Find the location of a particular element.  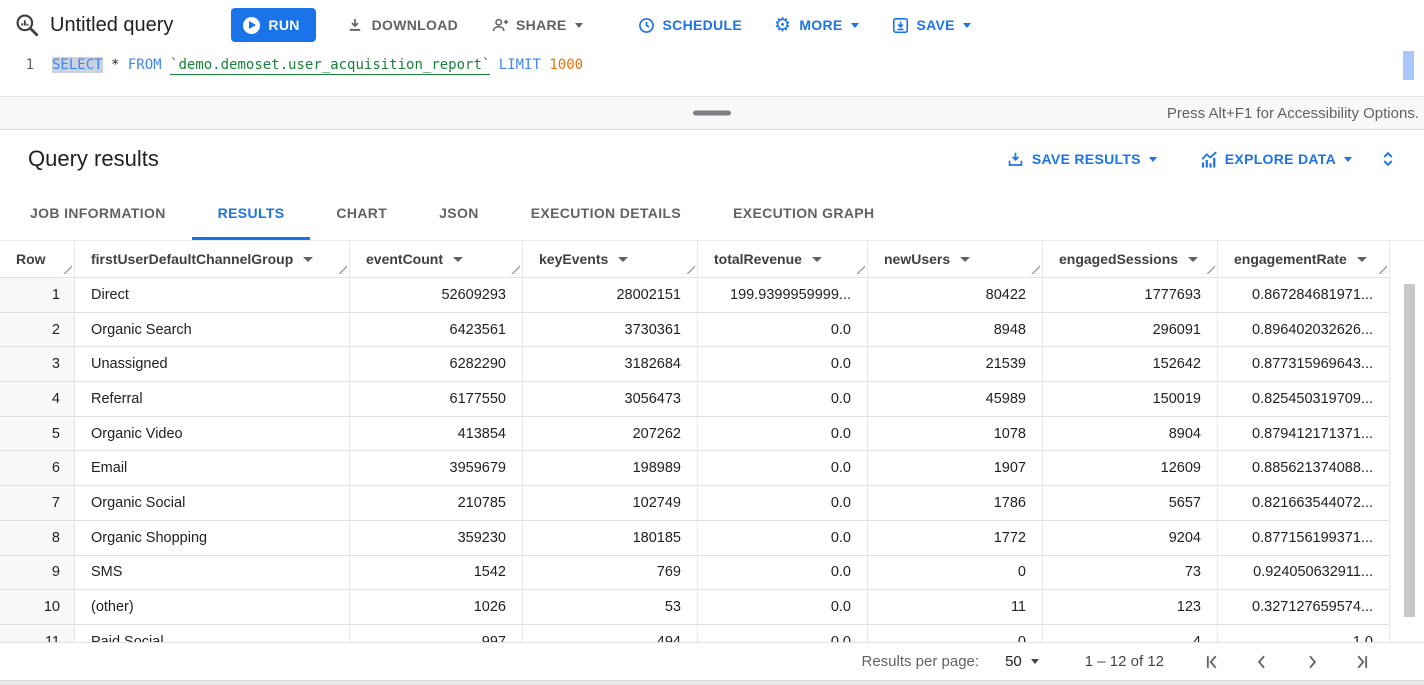

more-button: ⚙ MORE is located at coordinates (816, 24).